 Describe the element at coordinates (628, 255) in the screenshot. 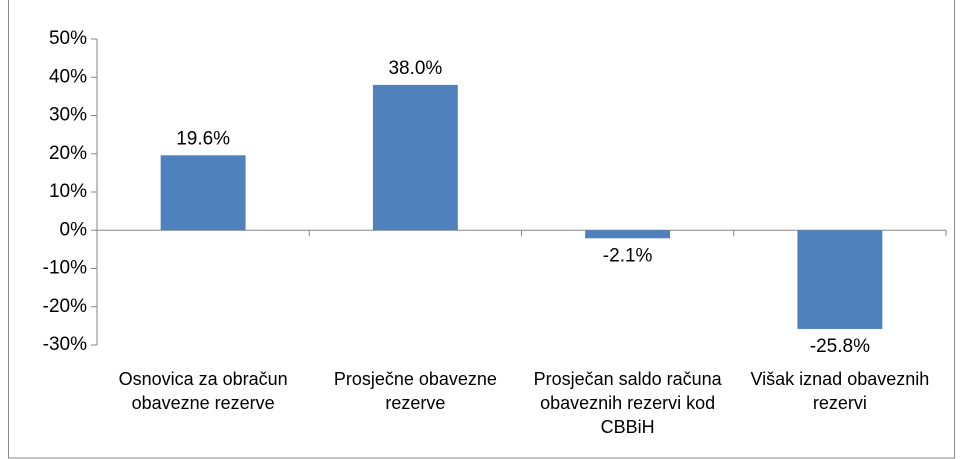

I see `value-label: -2.1%` at that location.